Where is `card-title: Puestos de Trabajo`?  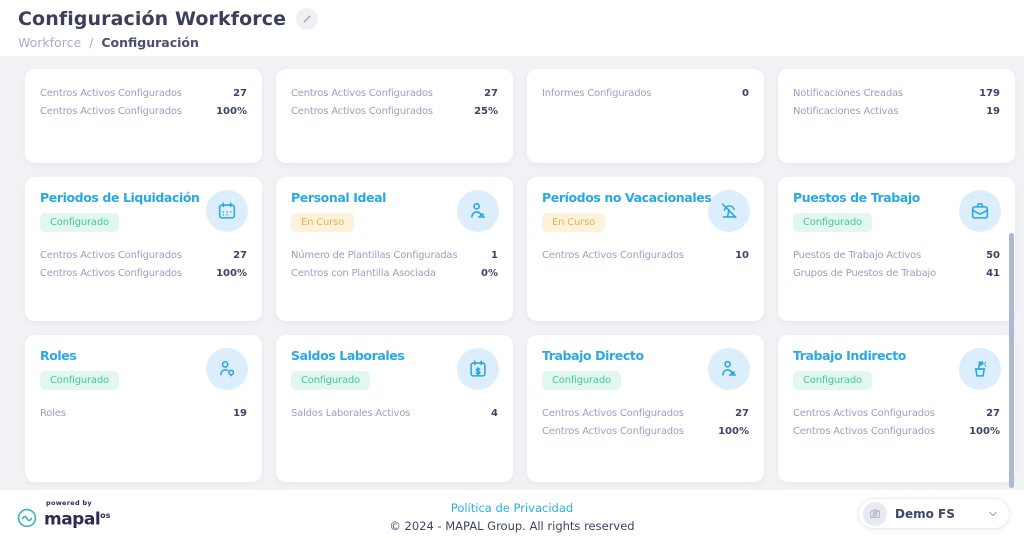 card-title: Puestos de Trabajo is located at coordinates (856, 197).